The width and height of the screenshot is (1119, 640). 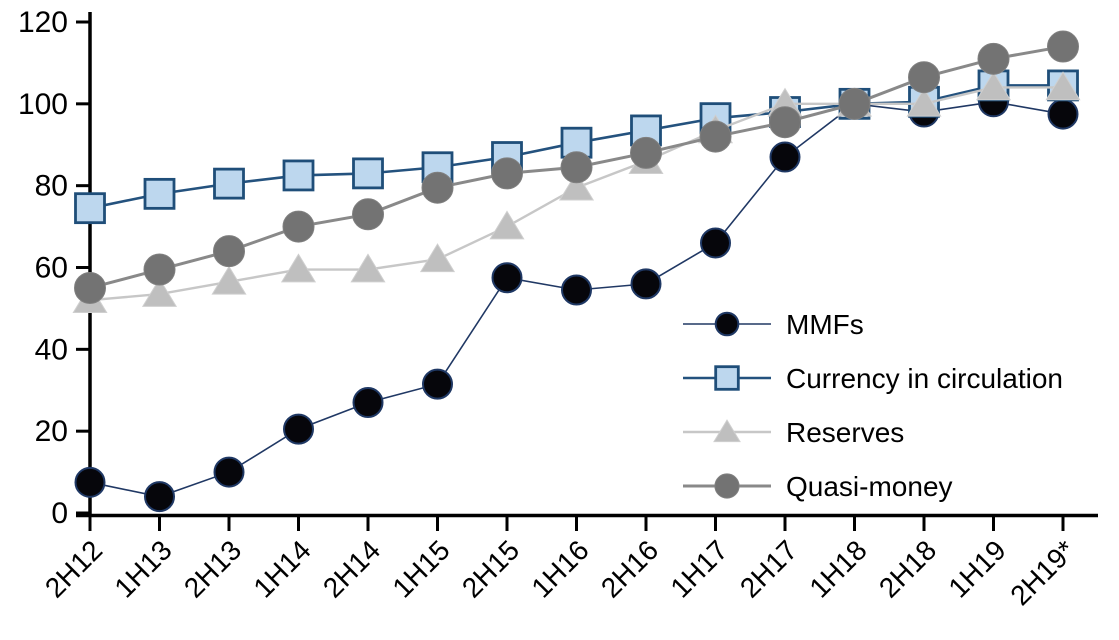 What do you see at coordinates (837, 568) in the screenshot?
I see `x-tick-label: 1H18` at bounding box center [837, 568].